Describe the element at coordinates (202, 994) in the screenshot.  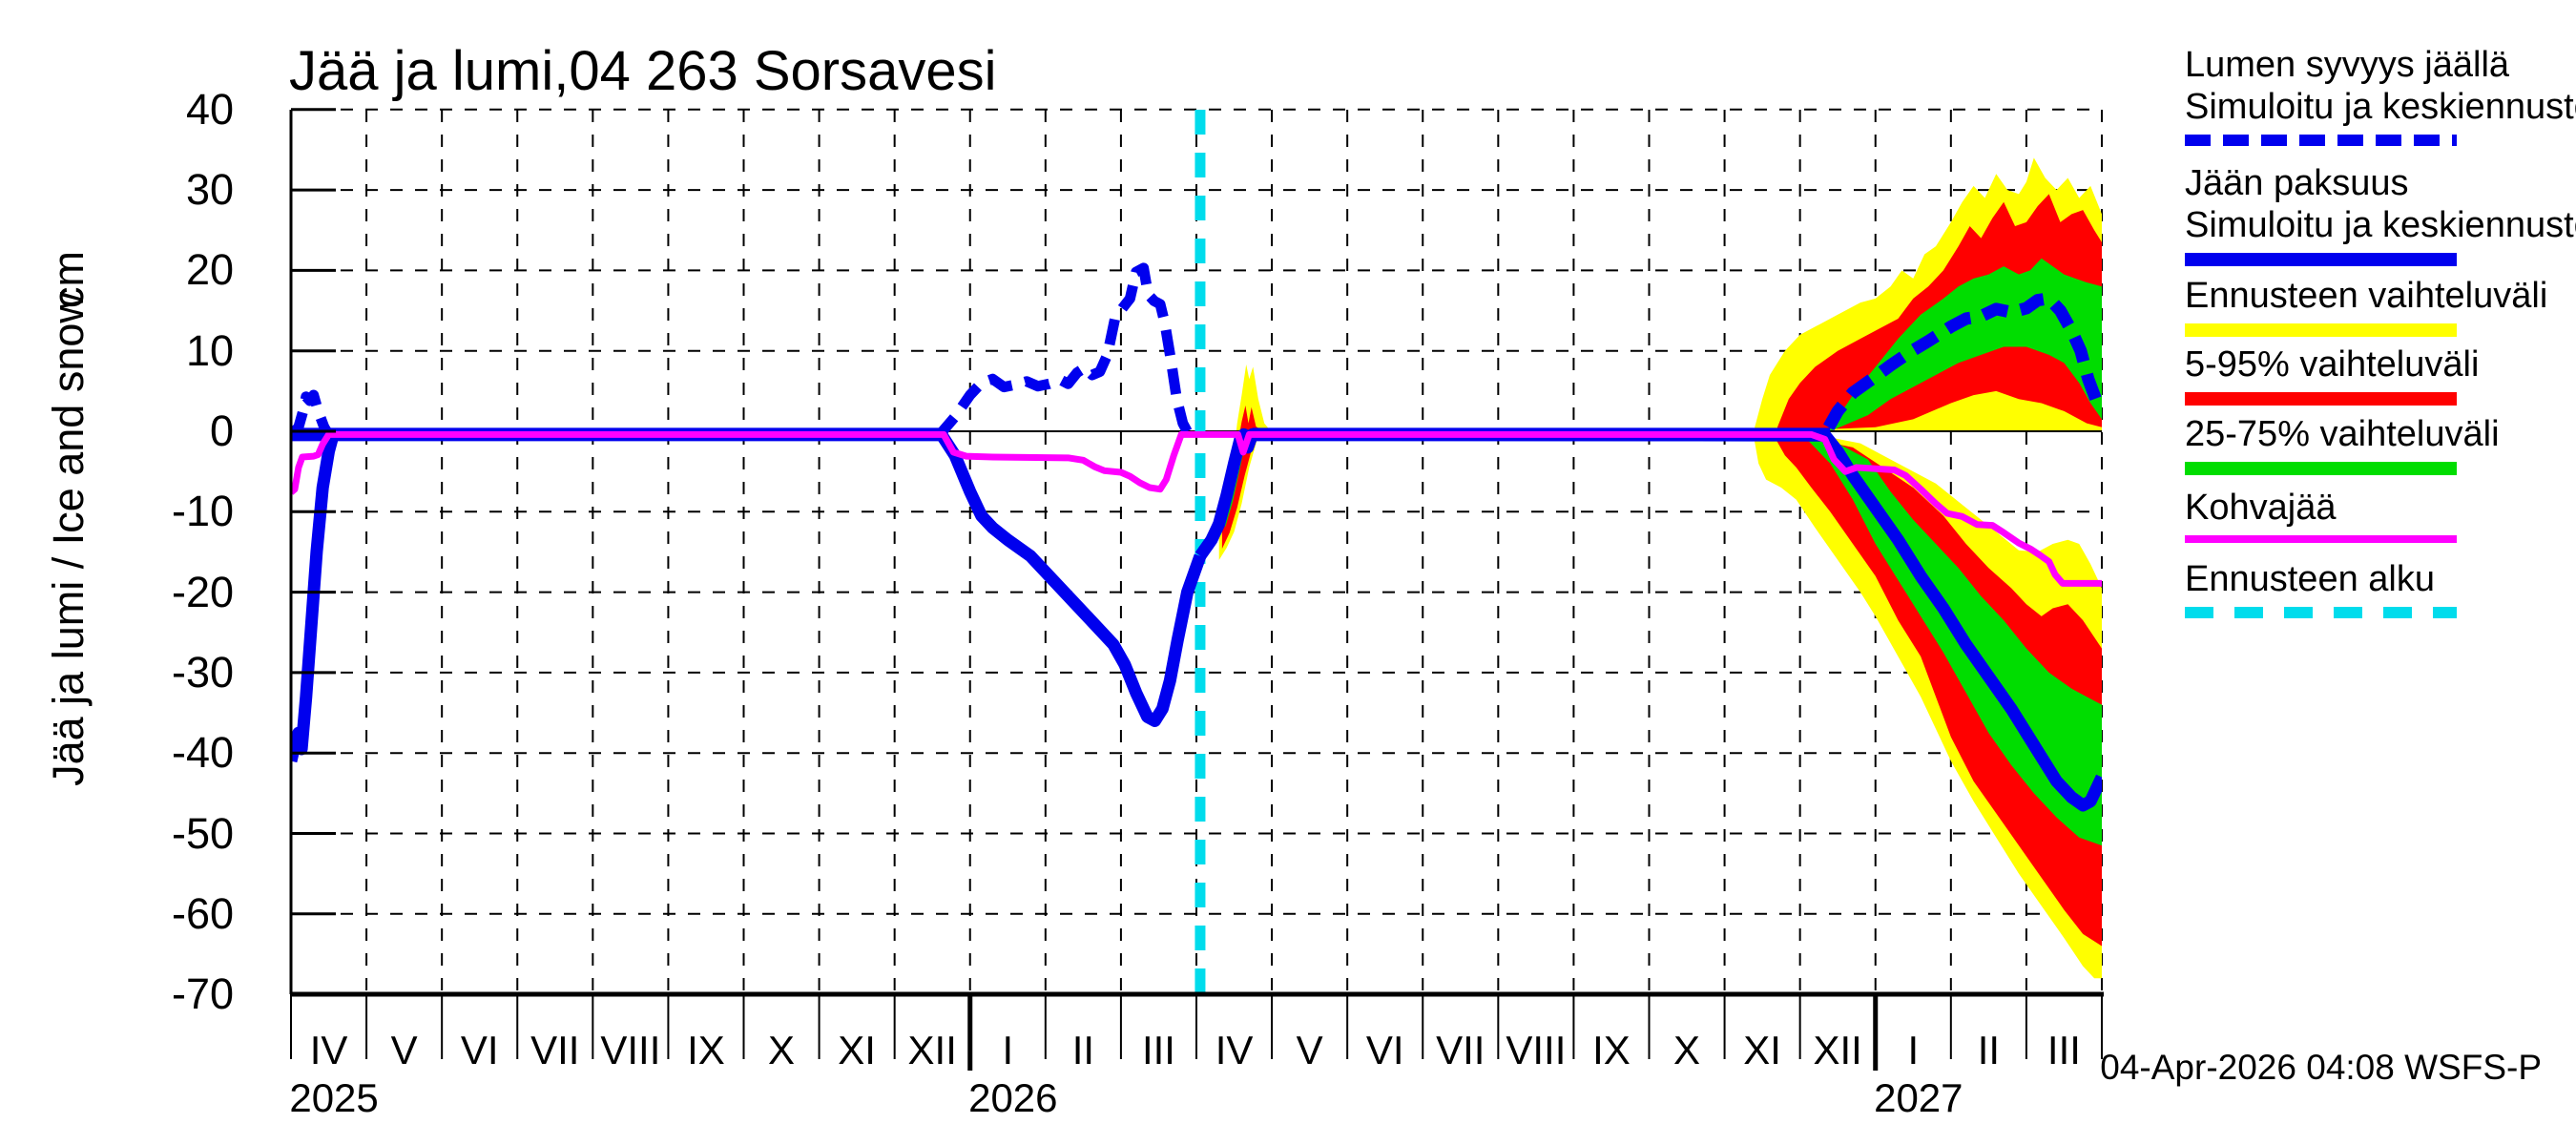
I see `y-tick-label: -70` at that location.